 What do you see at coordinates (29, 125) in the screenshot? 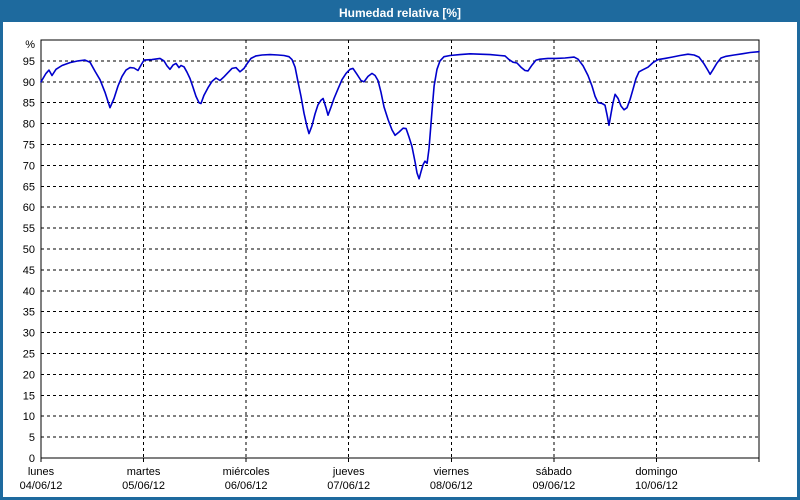
I see `y-tick-label: 80` at bounding box center [29, 125].